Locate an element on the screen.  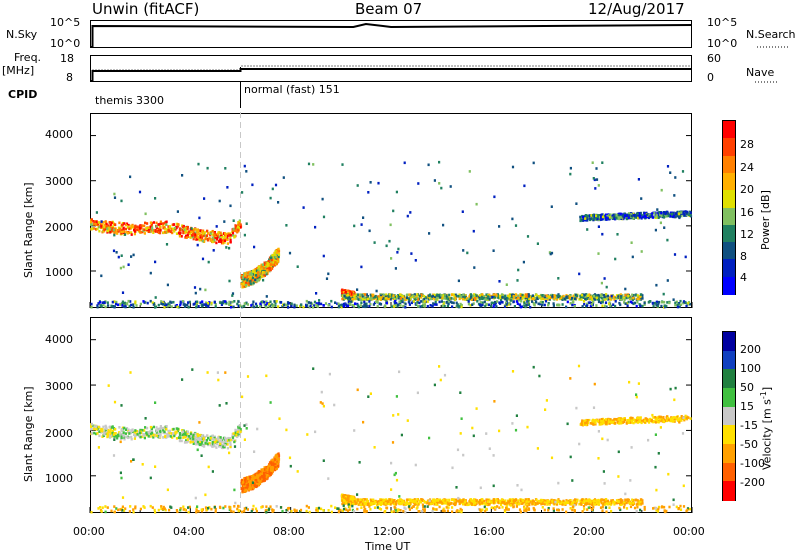
xtick-0: 00:00 is located at coordinates (89, 531).